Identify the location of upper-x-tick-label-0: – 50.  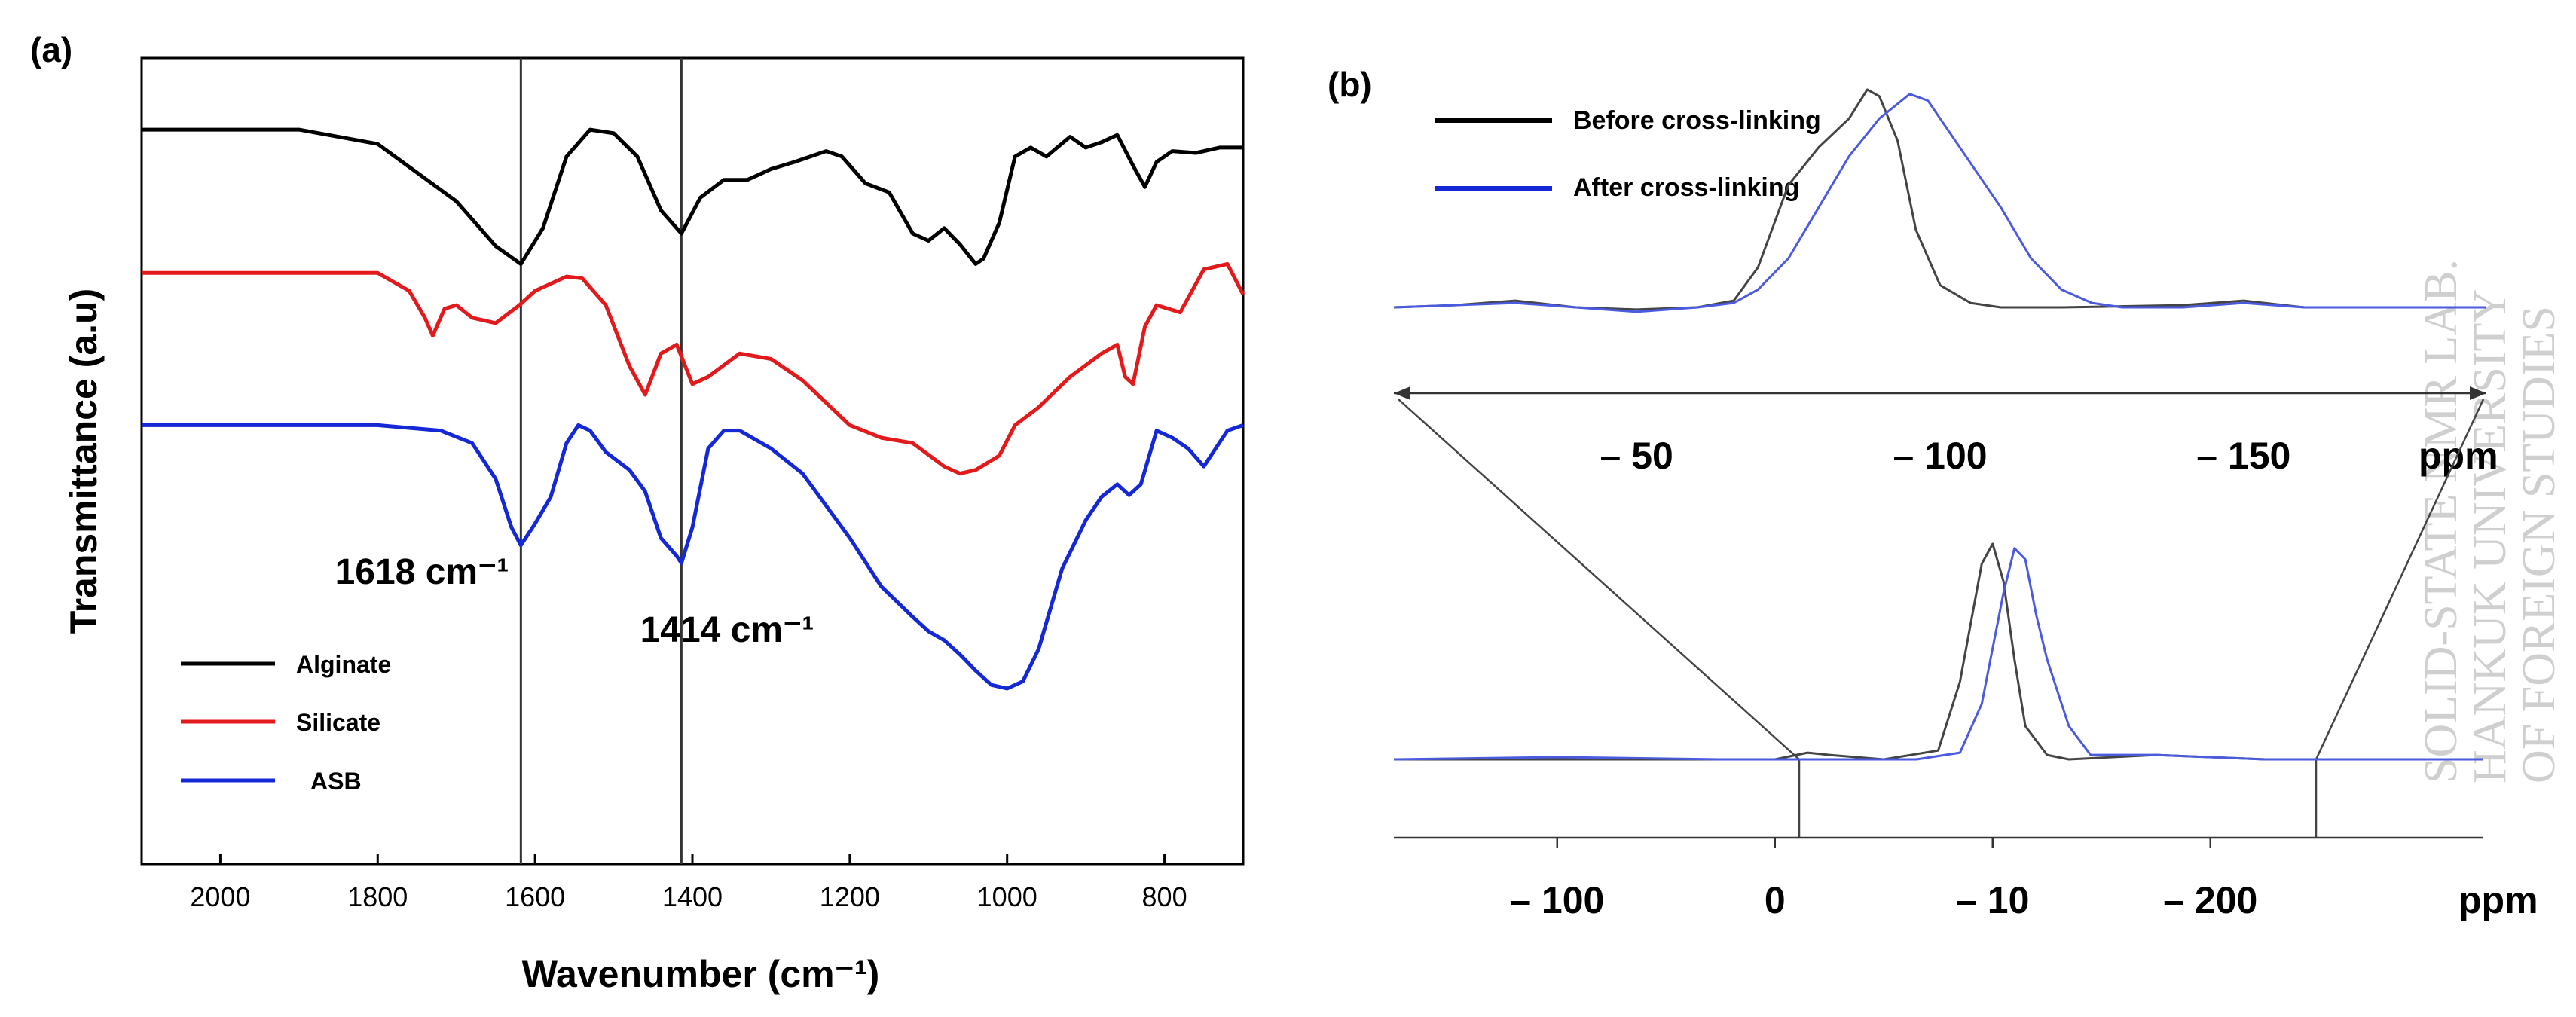
(1636, 456).